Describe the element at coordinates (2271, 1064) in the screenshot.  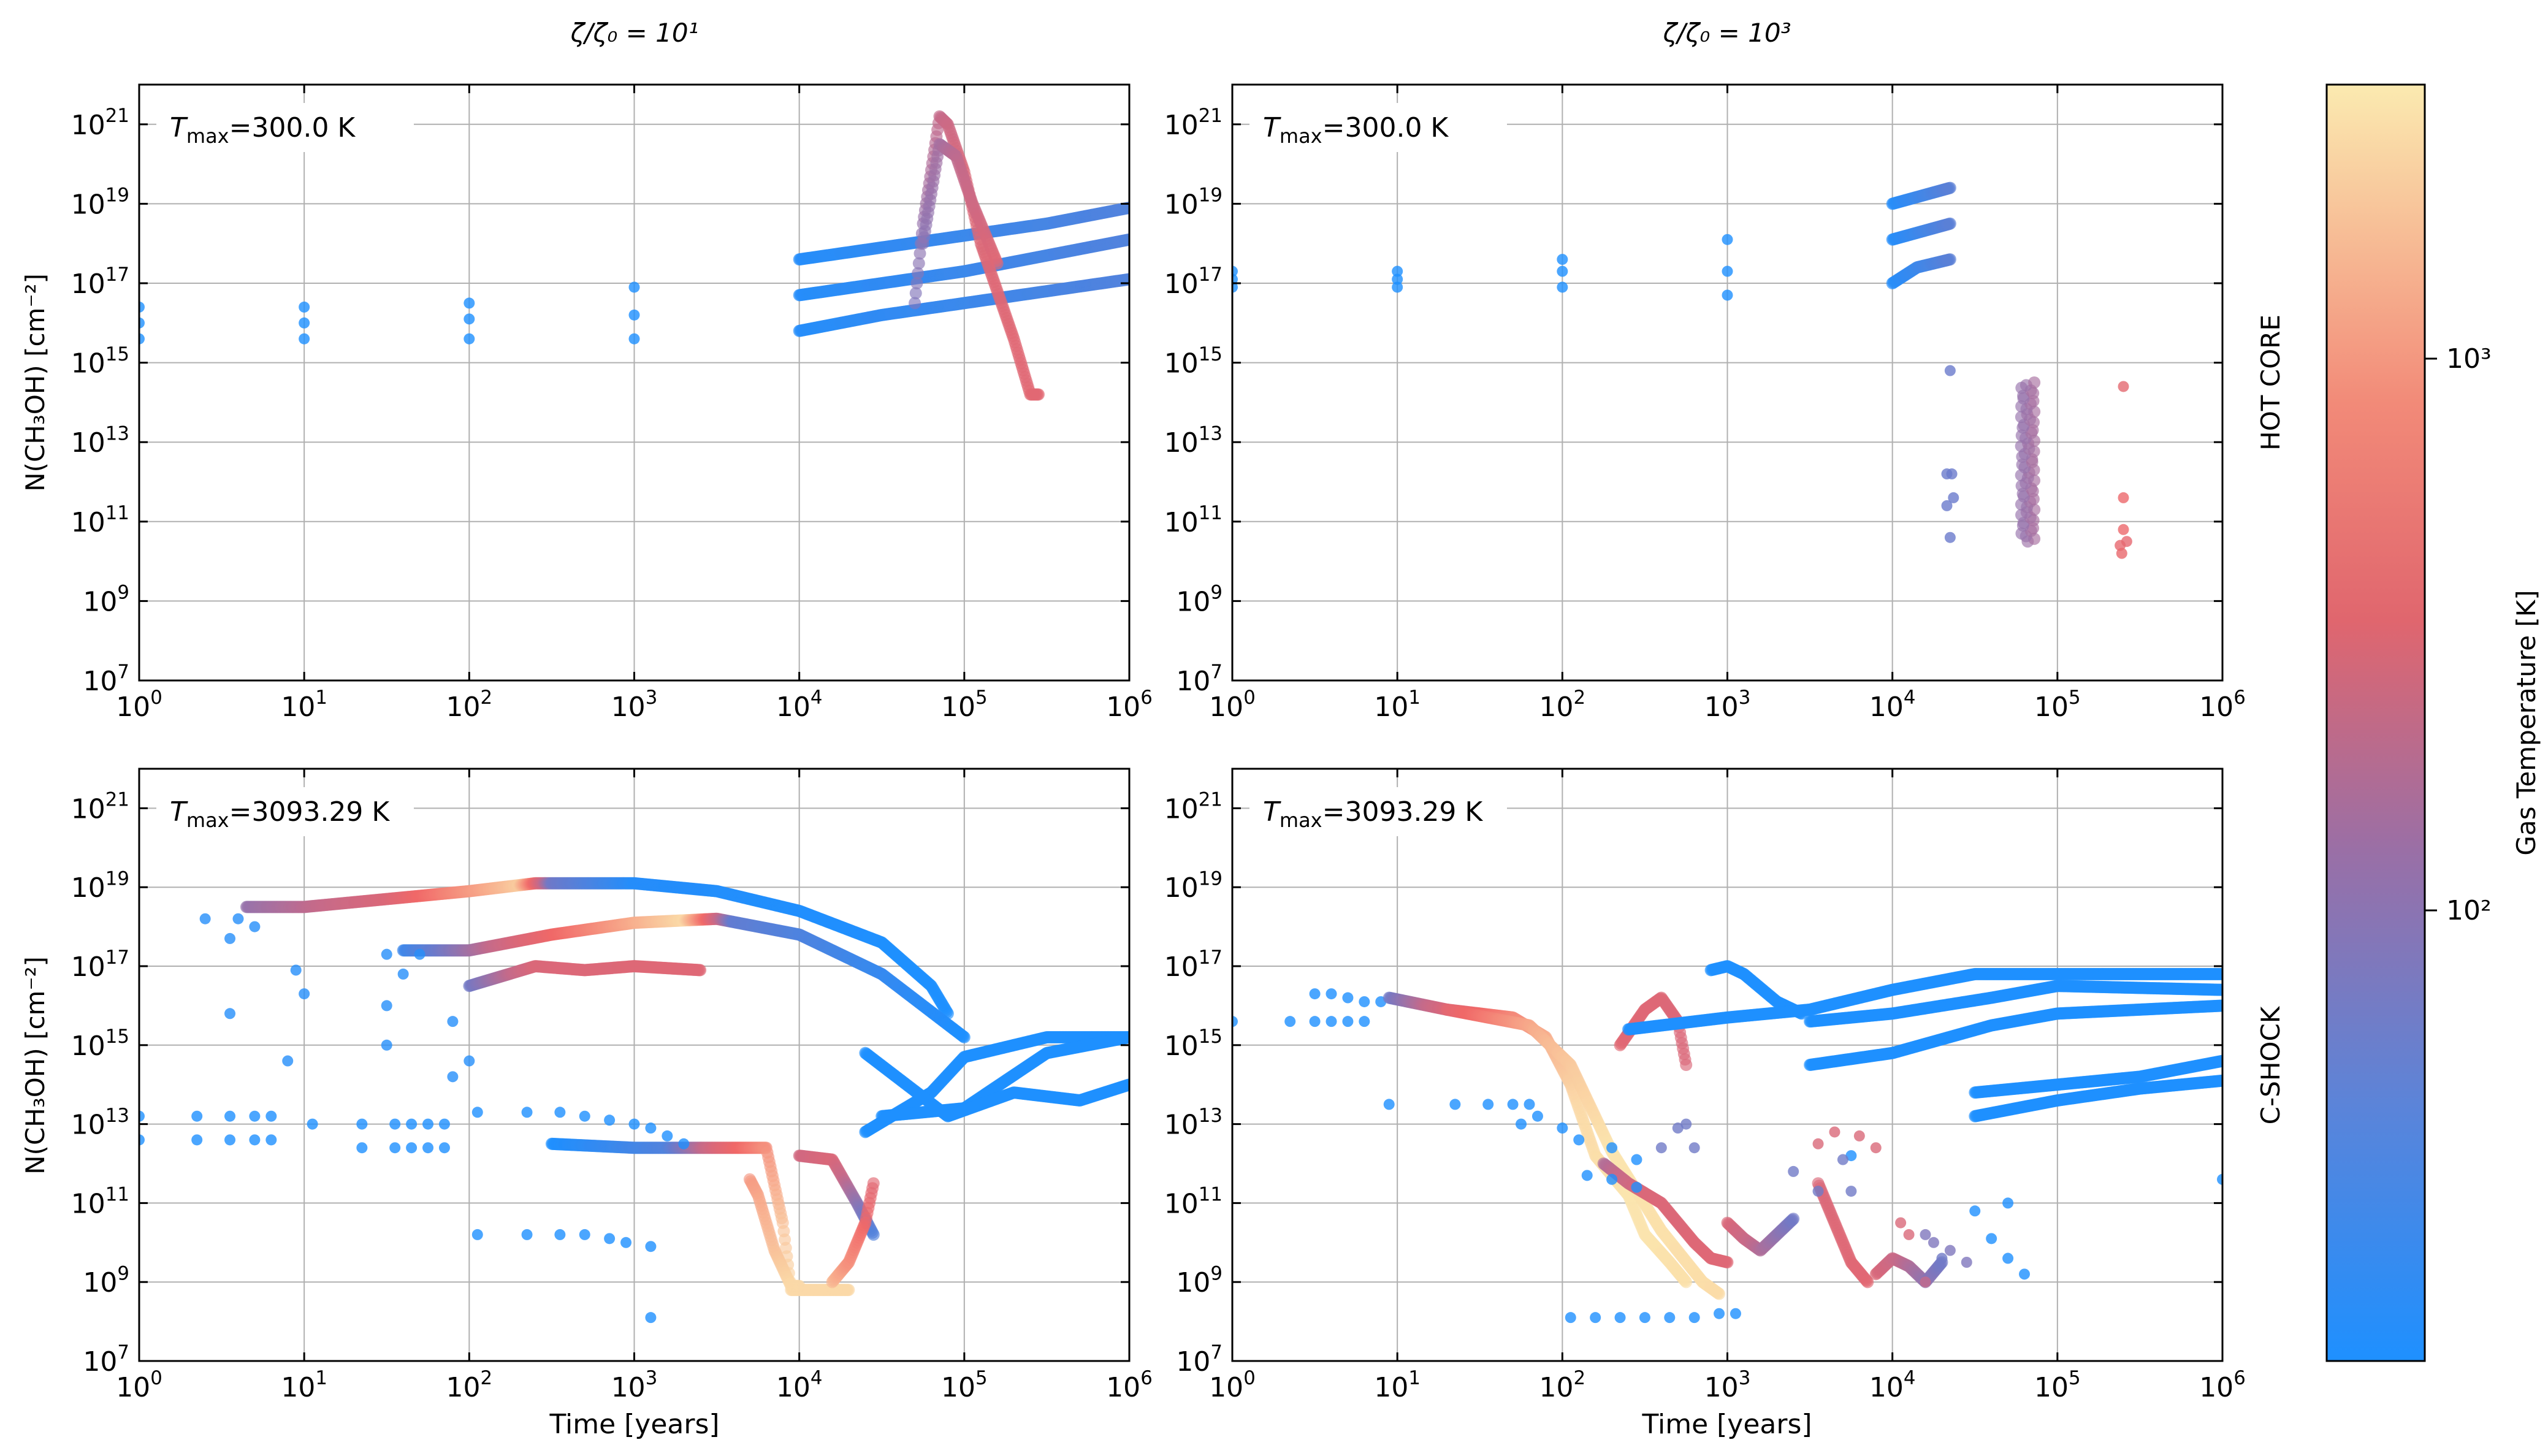
I see `row-label-c-shock: C-SHOCK` at that location.